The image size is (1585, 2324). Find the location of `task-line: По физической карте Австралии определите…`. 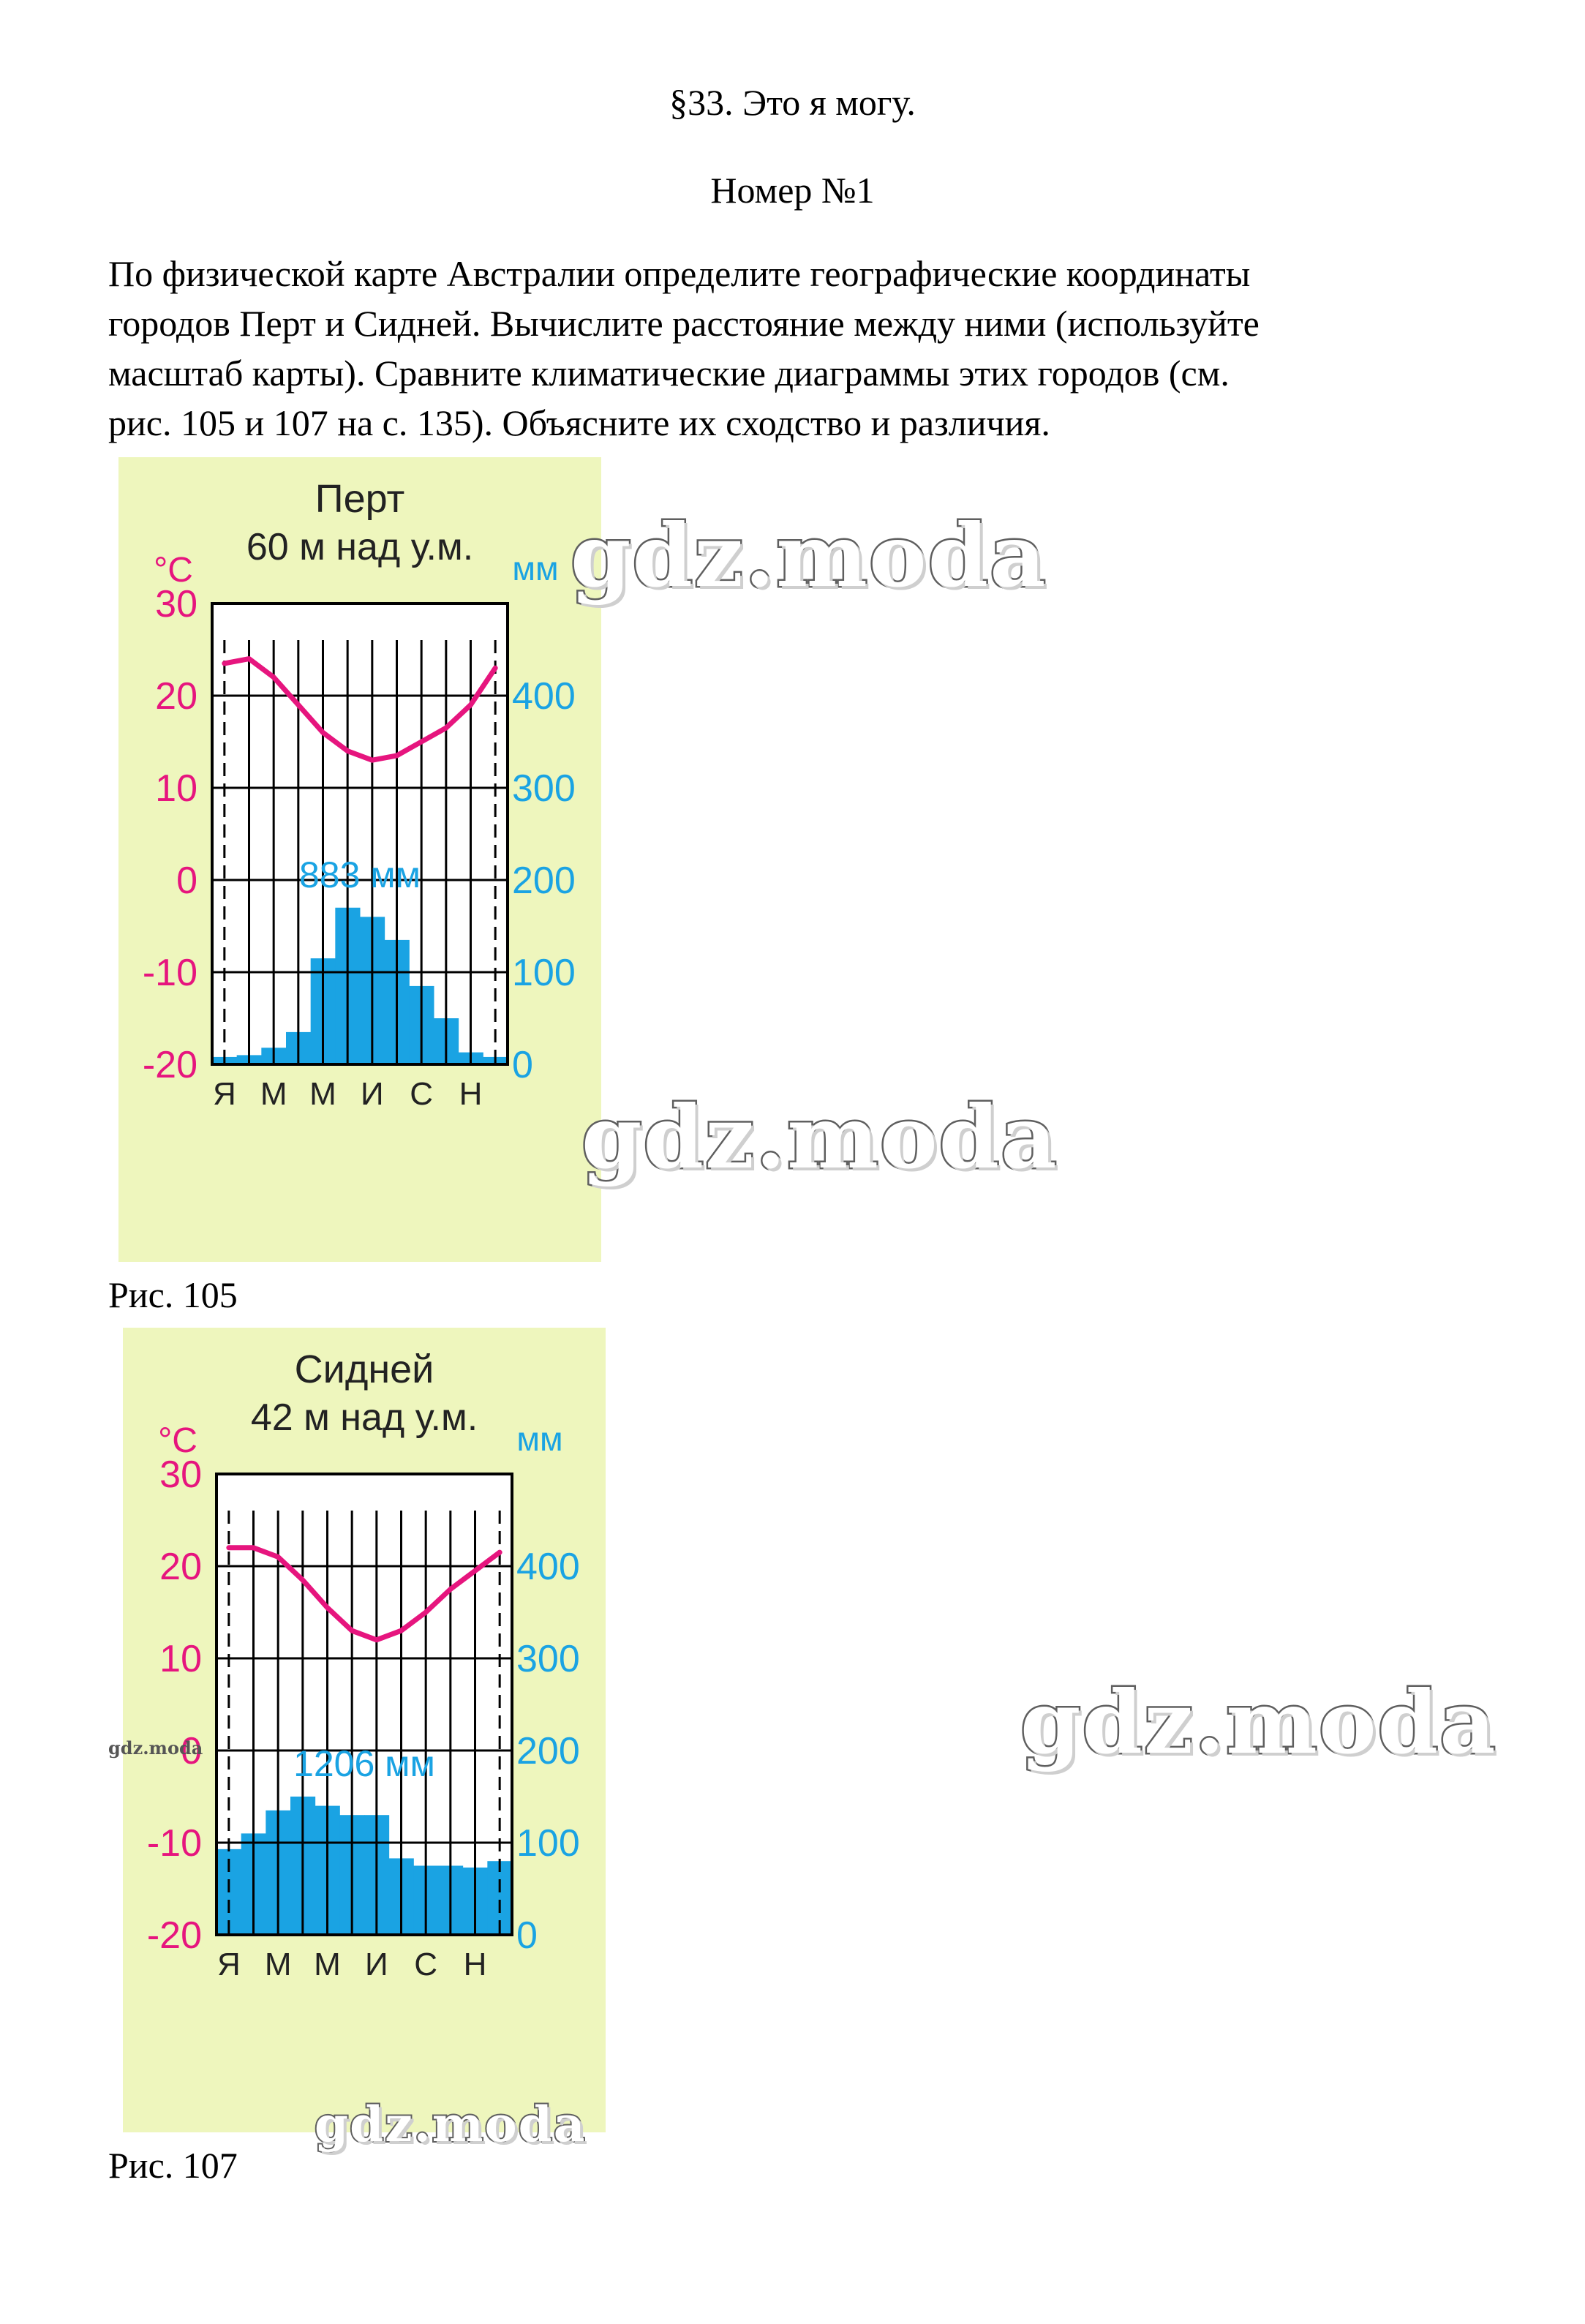

task-line: По физической карте Австралии определите… is located at coordinates (679, 273).